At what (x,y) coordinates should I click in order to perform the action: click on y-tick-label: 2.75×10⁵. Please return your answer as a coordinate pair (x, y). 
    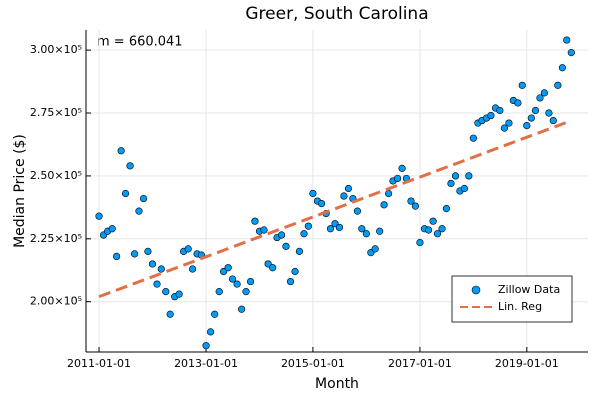
    Looking at the image, I should click on (56, 112).